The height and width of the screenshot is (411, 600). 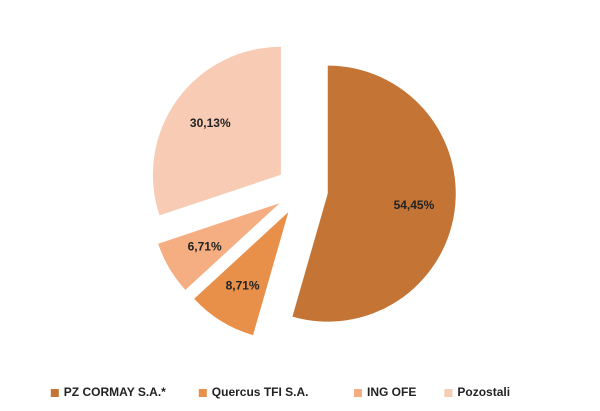 What do you see at coordinates (260, 392) in the screenshot?
I see `legend-label: Quercus TFI S.A.` at bounding box center [260, 392].